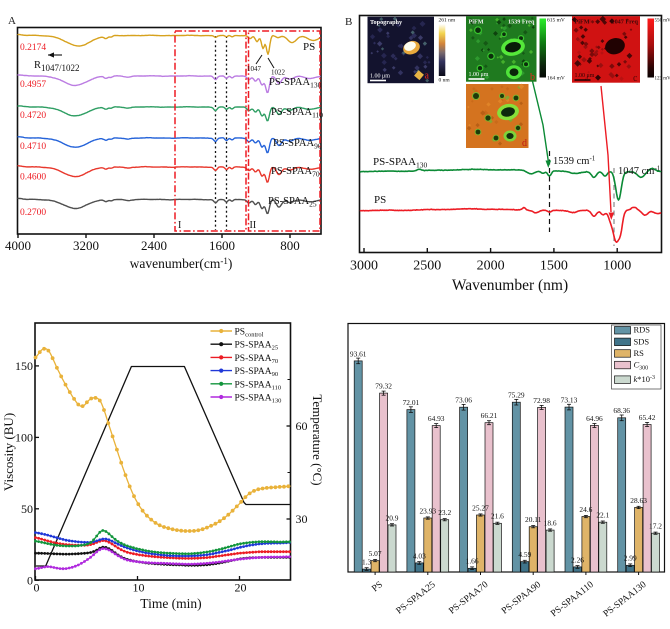 Image resolution: width=670 pixels, height=629 pixels. I want to click on svg-text: B, so click(348, 22).